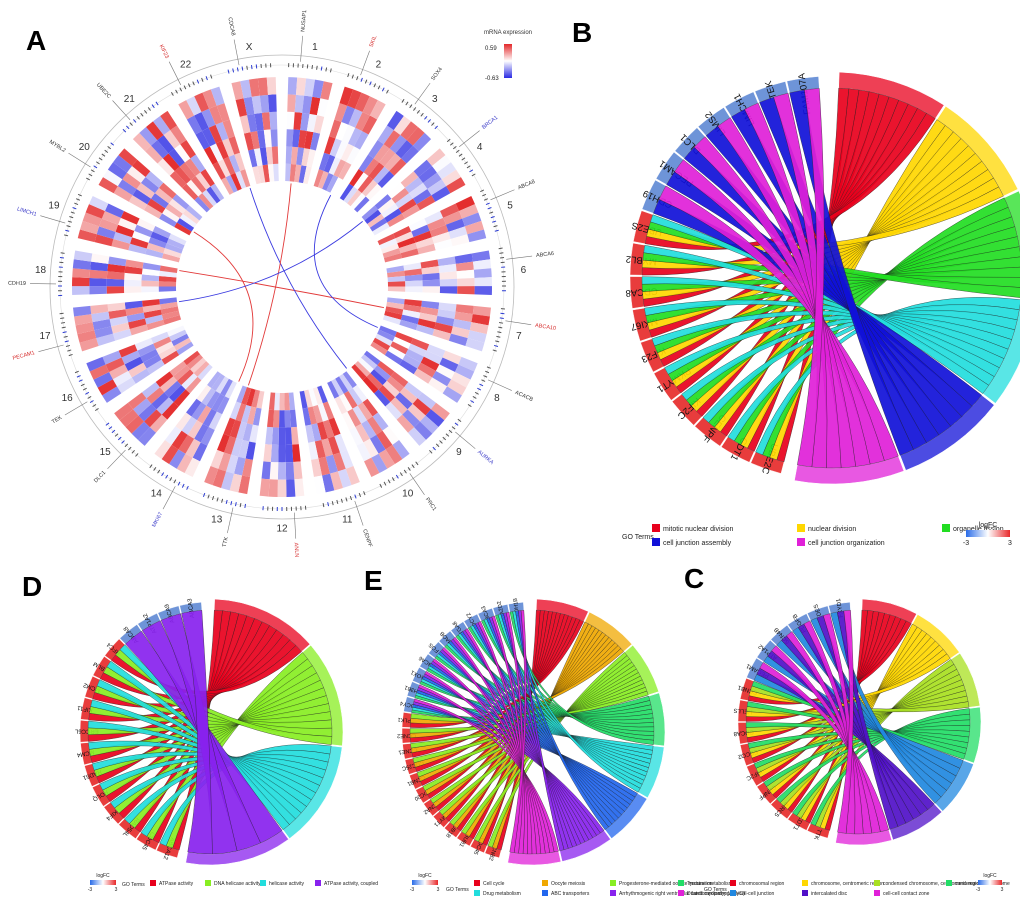  What do you see at coordinates (26, 211) in the screenshot?
I see `gene-label: LIMCH1` at bounding box center [26, 211].